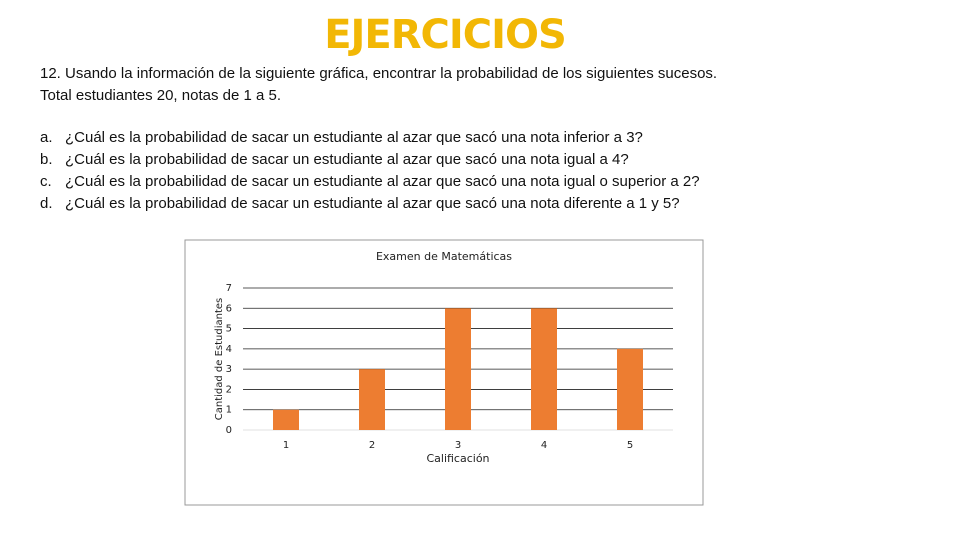  I want to click on question-letter: c., so click(46, 181).